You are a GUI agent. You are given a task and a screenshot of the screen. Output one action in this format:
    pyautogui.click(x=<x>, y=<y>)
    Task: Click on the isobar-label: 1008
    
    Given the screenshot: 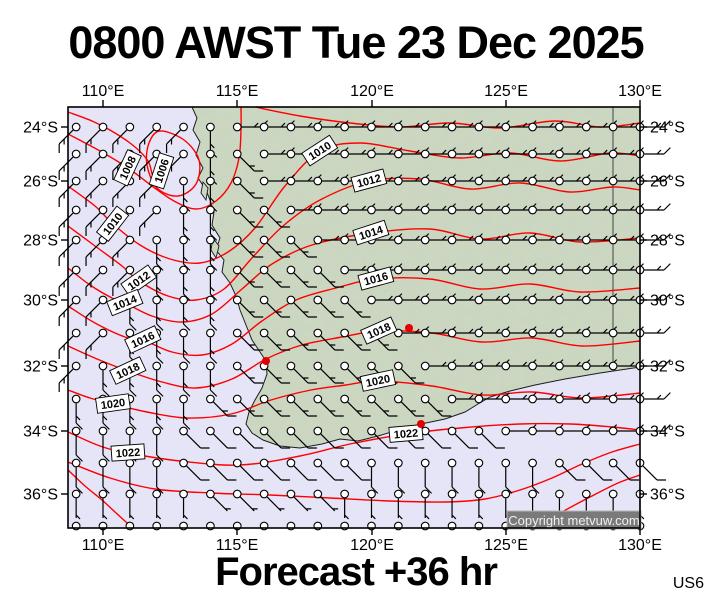 What is the action you would take?
    pyautogui.click(x=127, y=168)
    